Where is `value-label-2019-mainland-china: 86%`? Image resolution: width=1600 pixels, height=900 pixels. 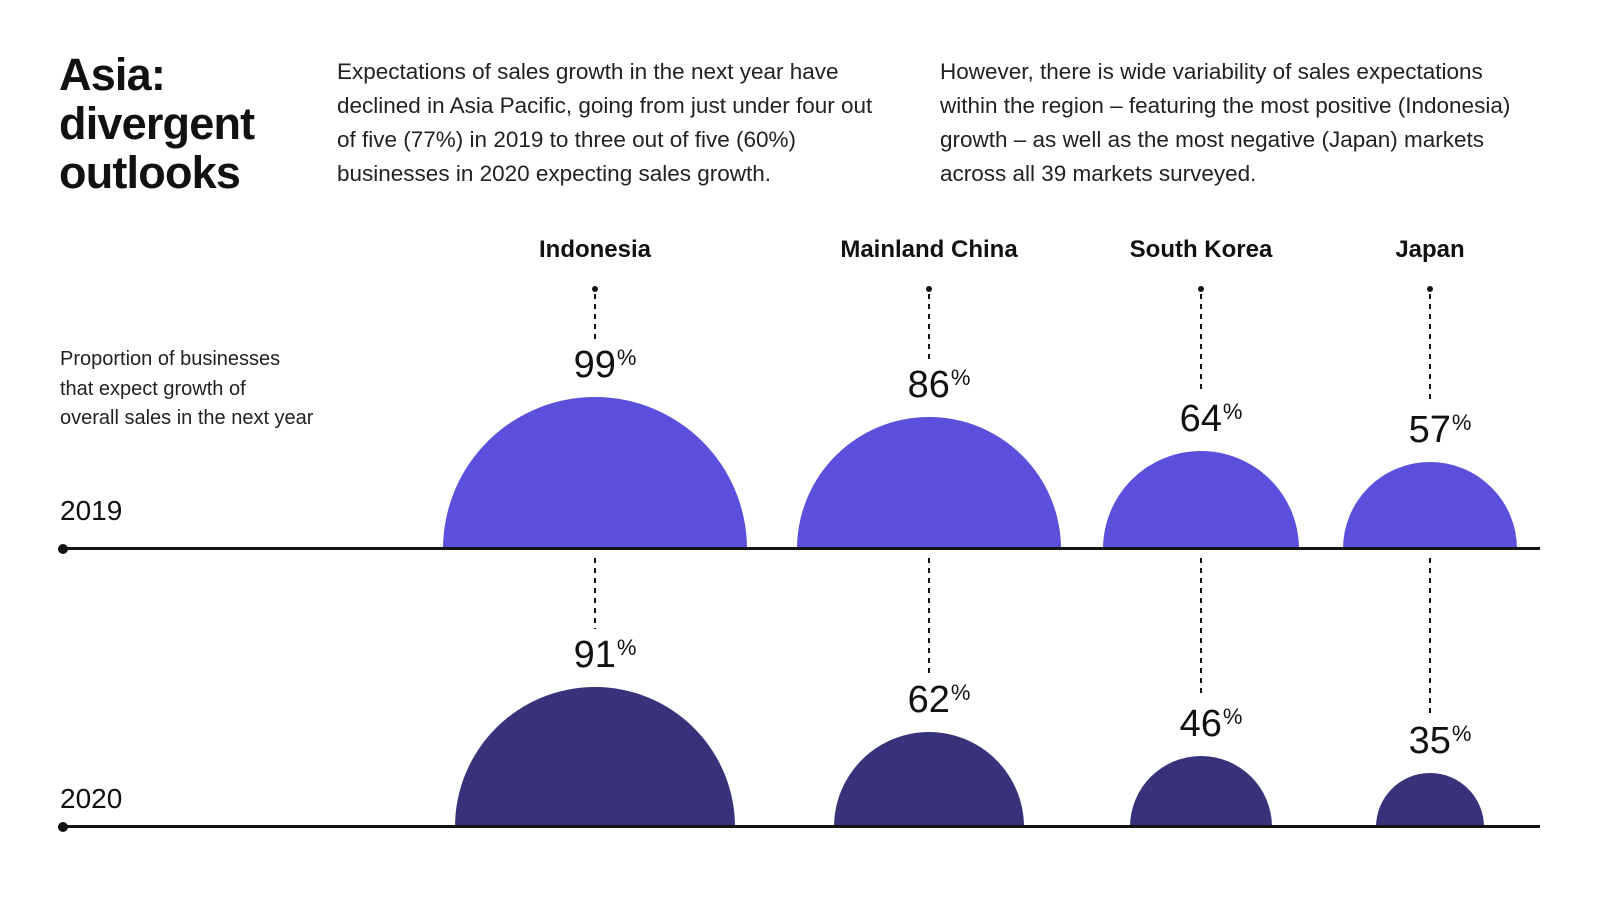
value-label-2019-mainland-china: 86% is located at coordinates (939, 387).